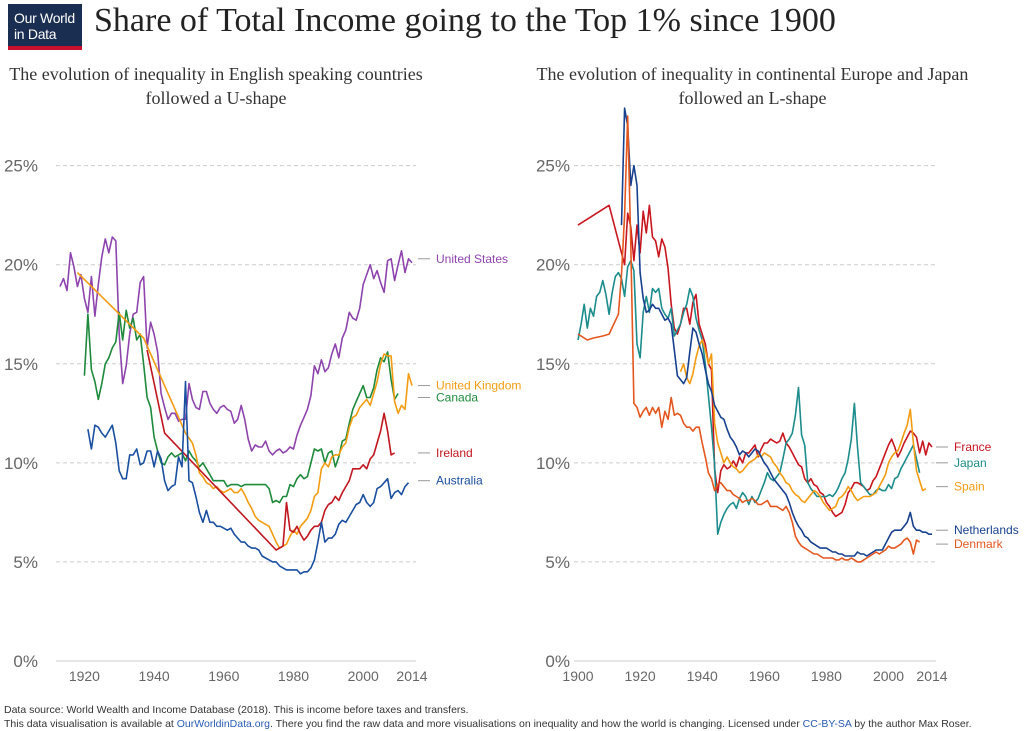 This screenshot has width=1024, height=731. I want to click on logo-line1: Our World, so click(44, 18).